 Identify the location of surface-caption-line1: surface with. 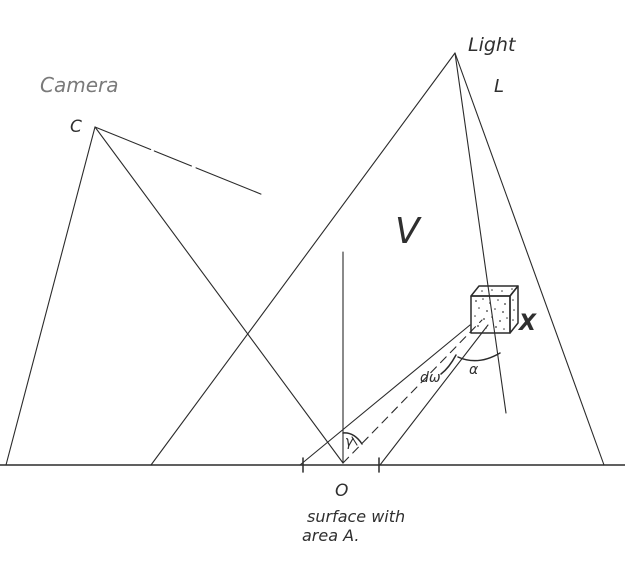
(356, 516).